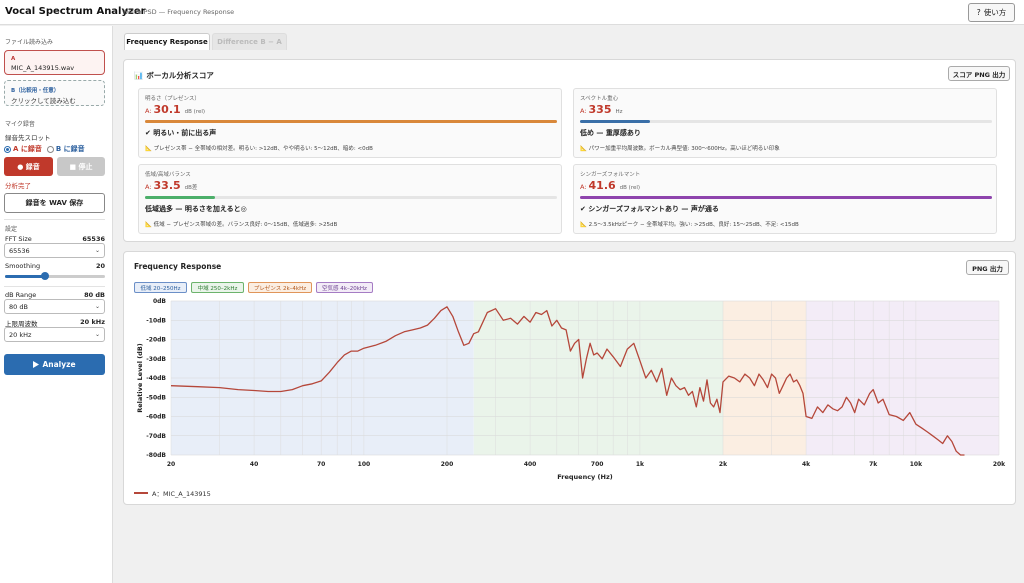 The width and height of the screenshot is (1024, 583). Describe the element at coordinates (28, 138) in the screenshot. I see `slot-label: 録音先スロット` at that location.